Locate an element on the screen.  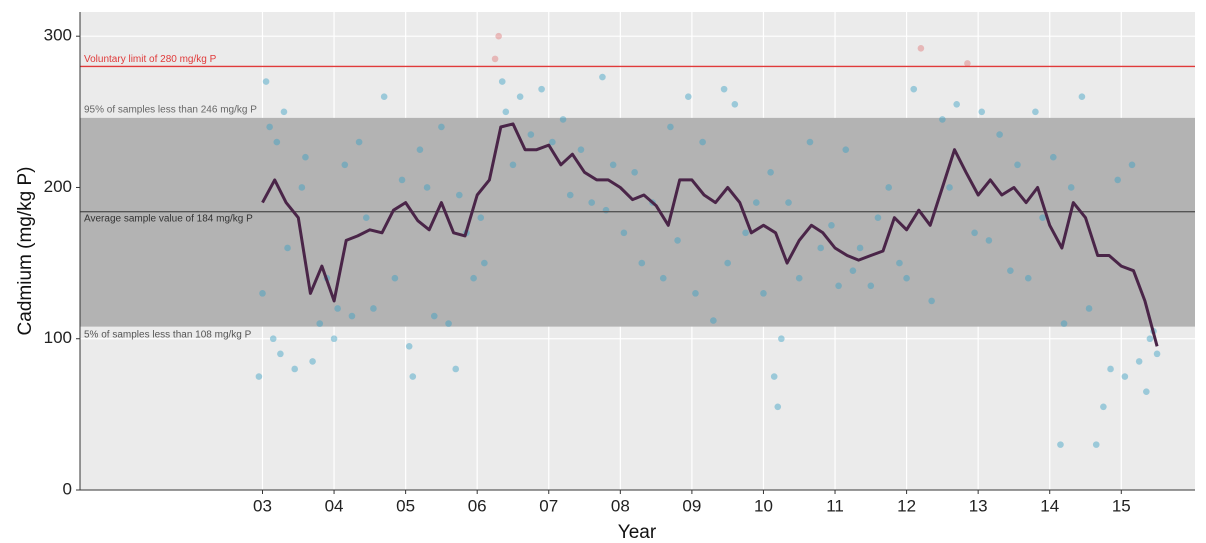
x-axis-title: Year is located at coordinates (637, 532).